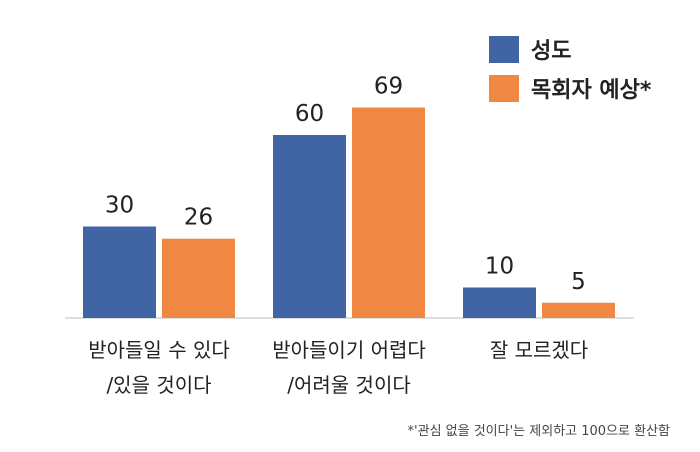  Describe the element at coordinates (578, 282) in the screenshot. I see `data-label: 5` at that location.